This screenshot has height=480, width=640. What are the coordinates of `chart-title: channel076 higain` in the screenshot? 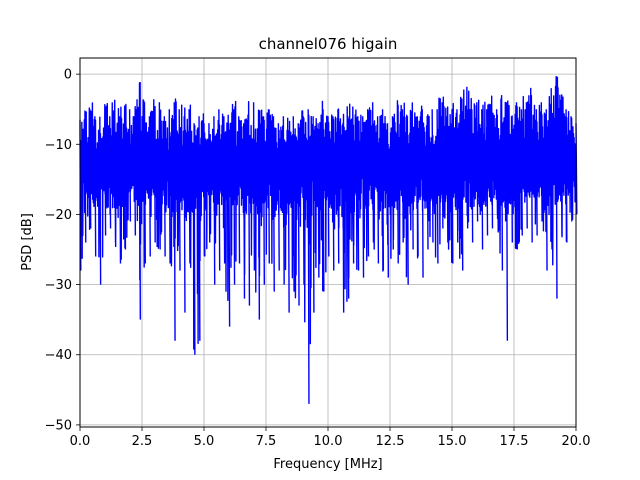 It's located at (328, 44).